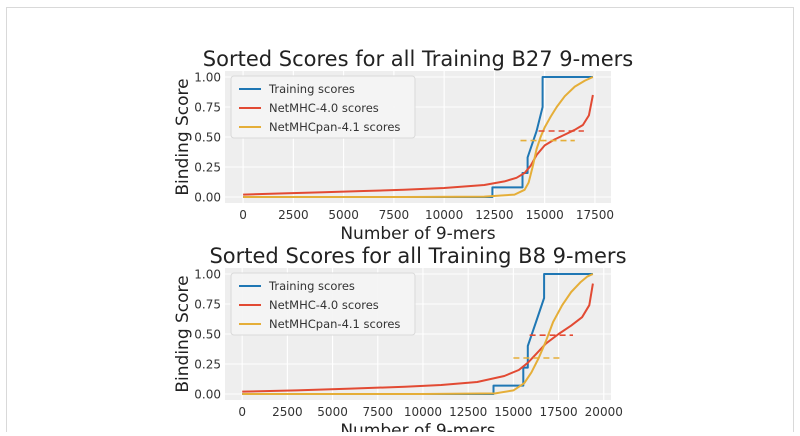  I want to click on panel-1-x-tick-label: 2500, so click(293, 215).